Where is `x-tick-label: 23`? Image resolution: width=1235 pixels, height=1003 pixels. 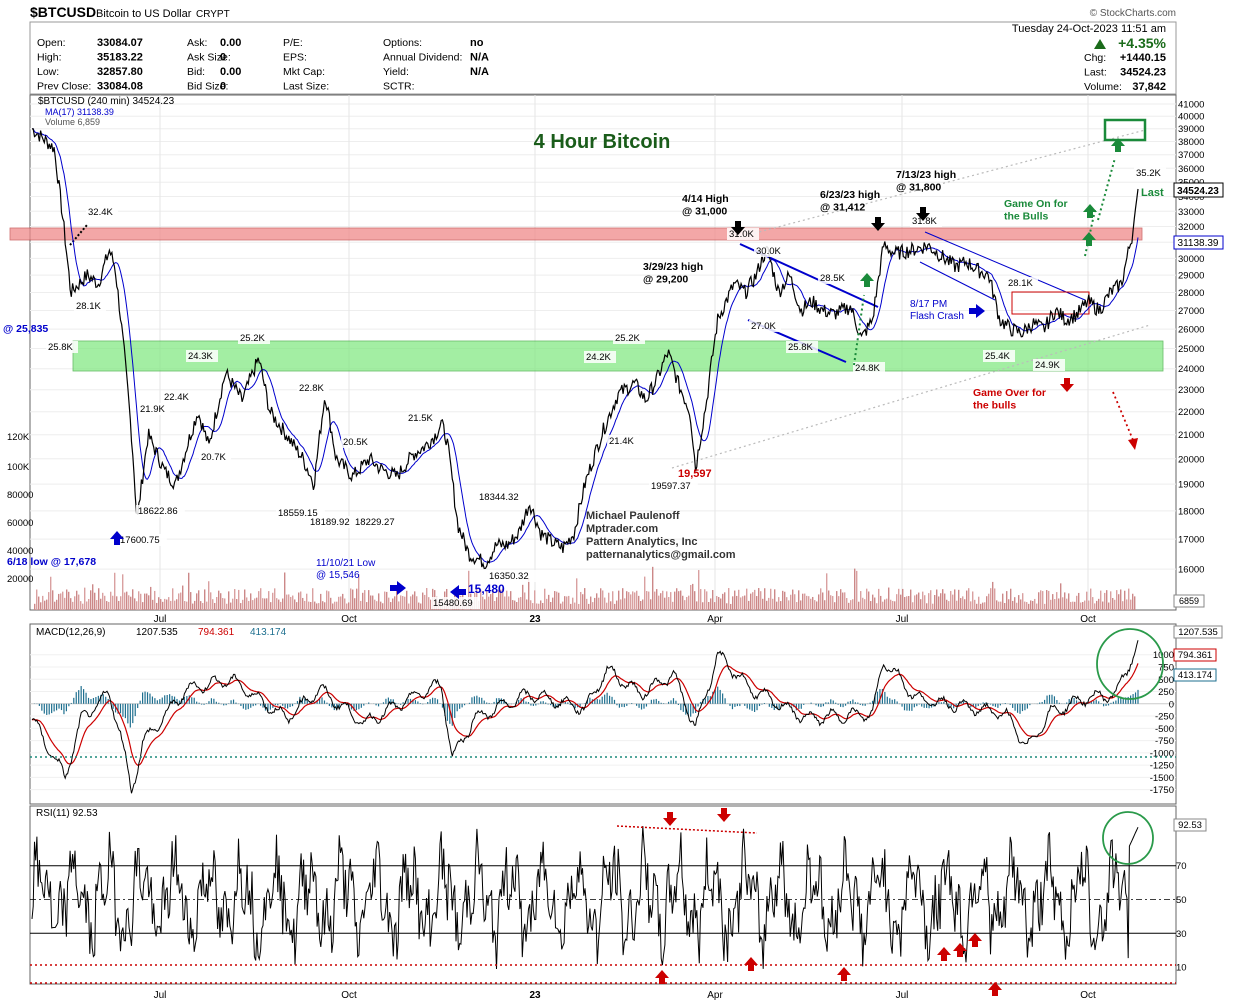
x-tick-label: 23 is located at coordinates (535, 619).